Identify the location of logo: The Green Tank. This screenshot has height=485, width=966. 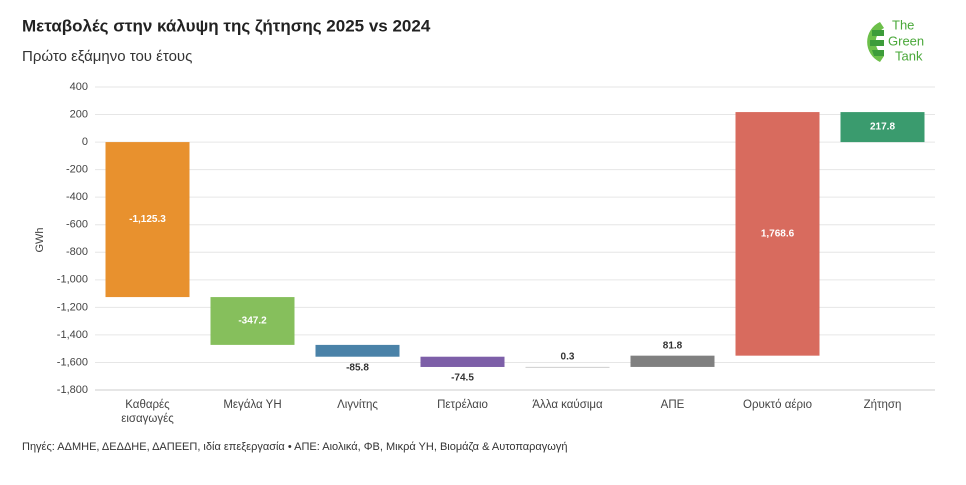
(895, 40).